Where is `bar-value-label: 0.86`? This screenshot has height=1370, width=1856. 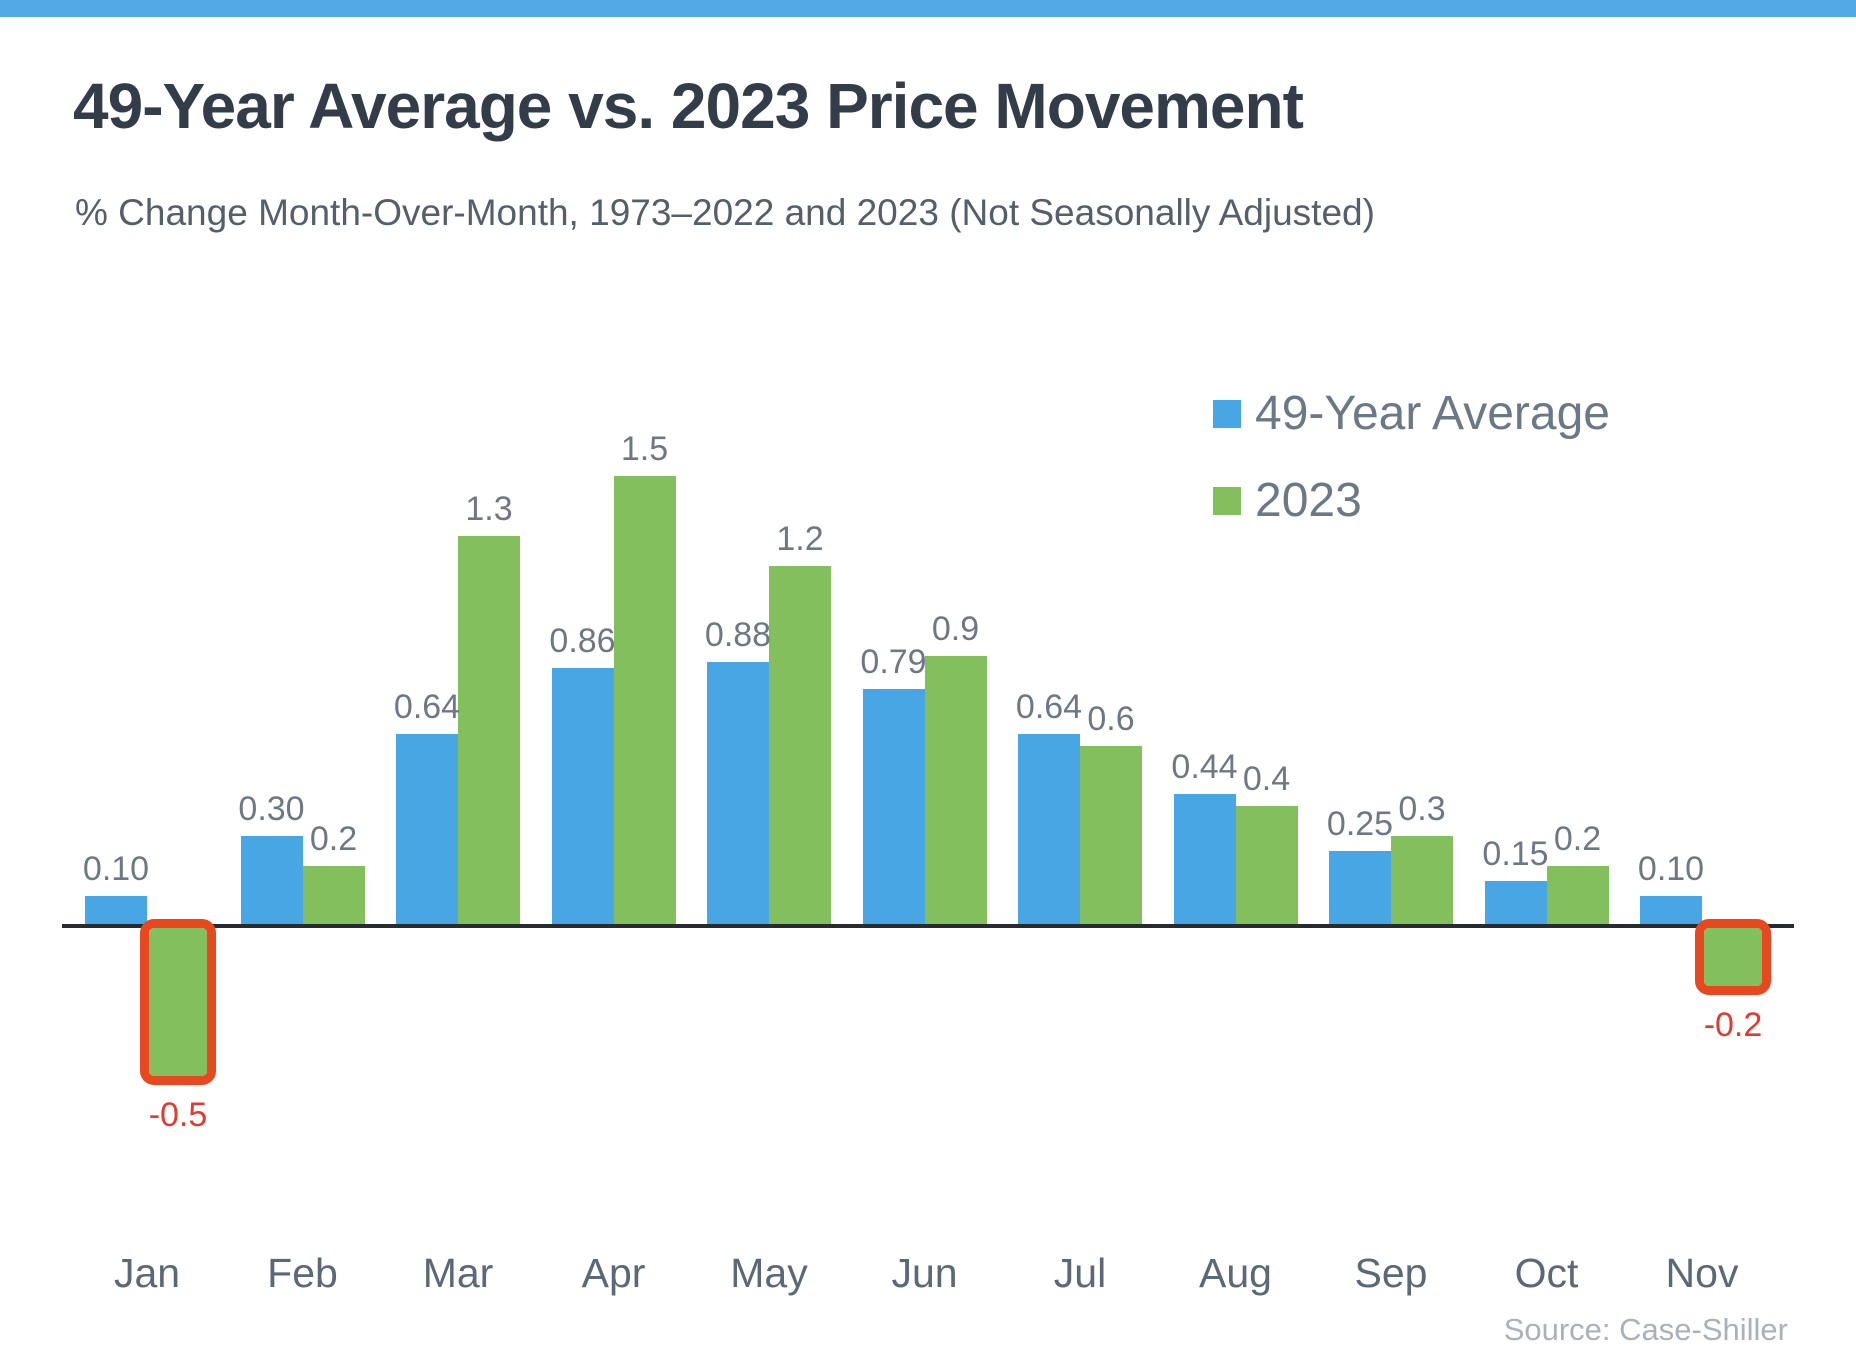 bar-value-label: 0.86 is located at coordinates (582, 641).